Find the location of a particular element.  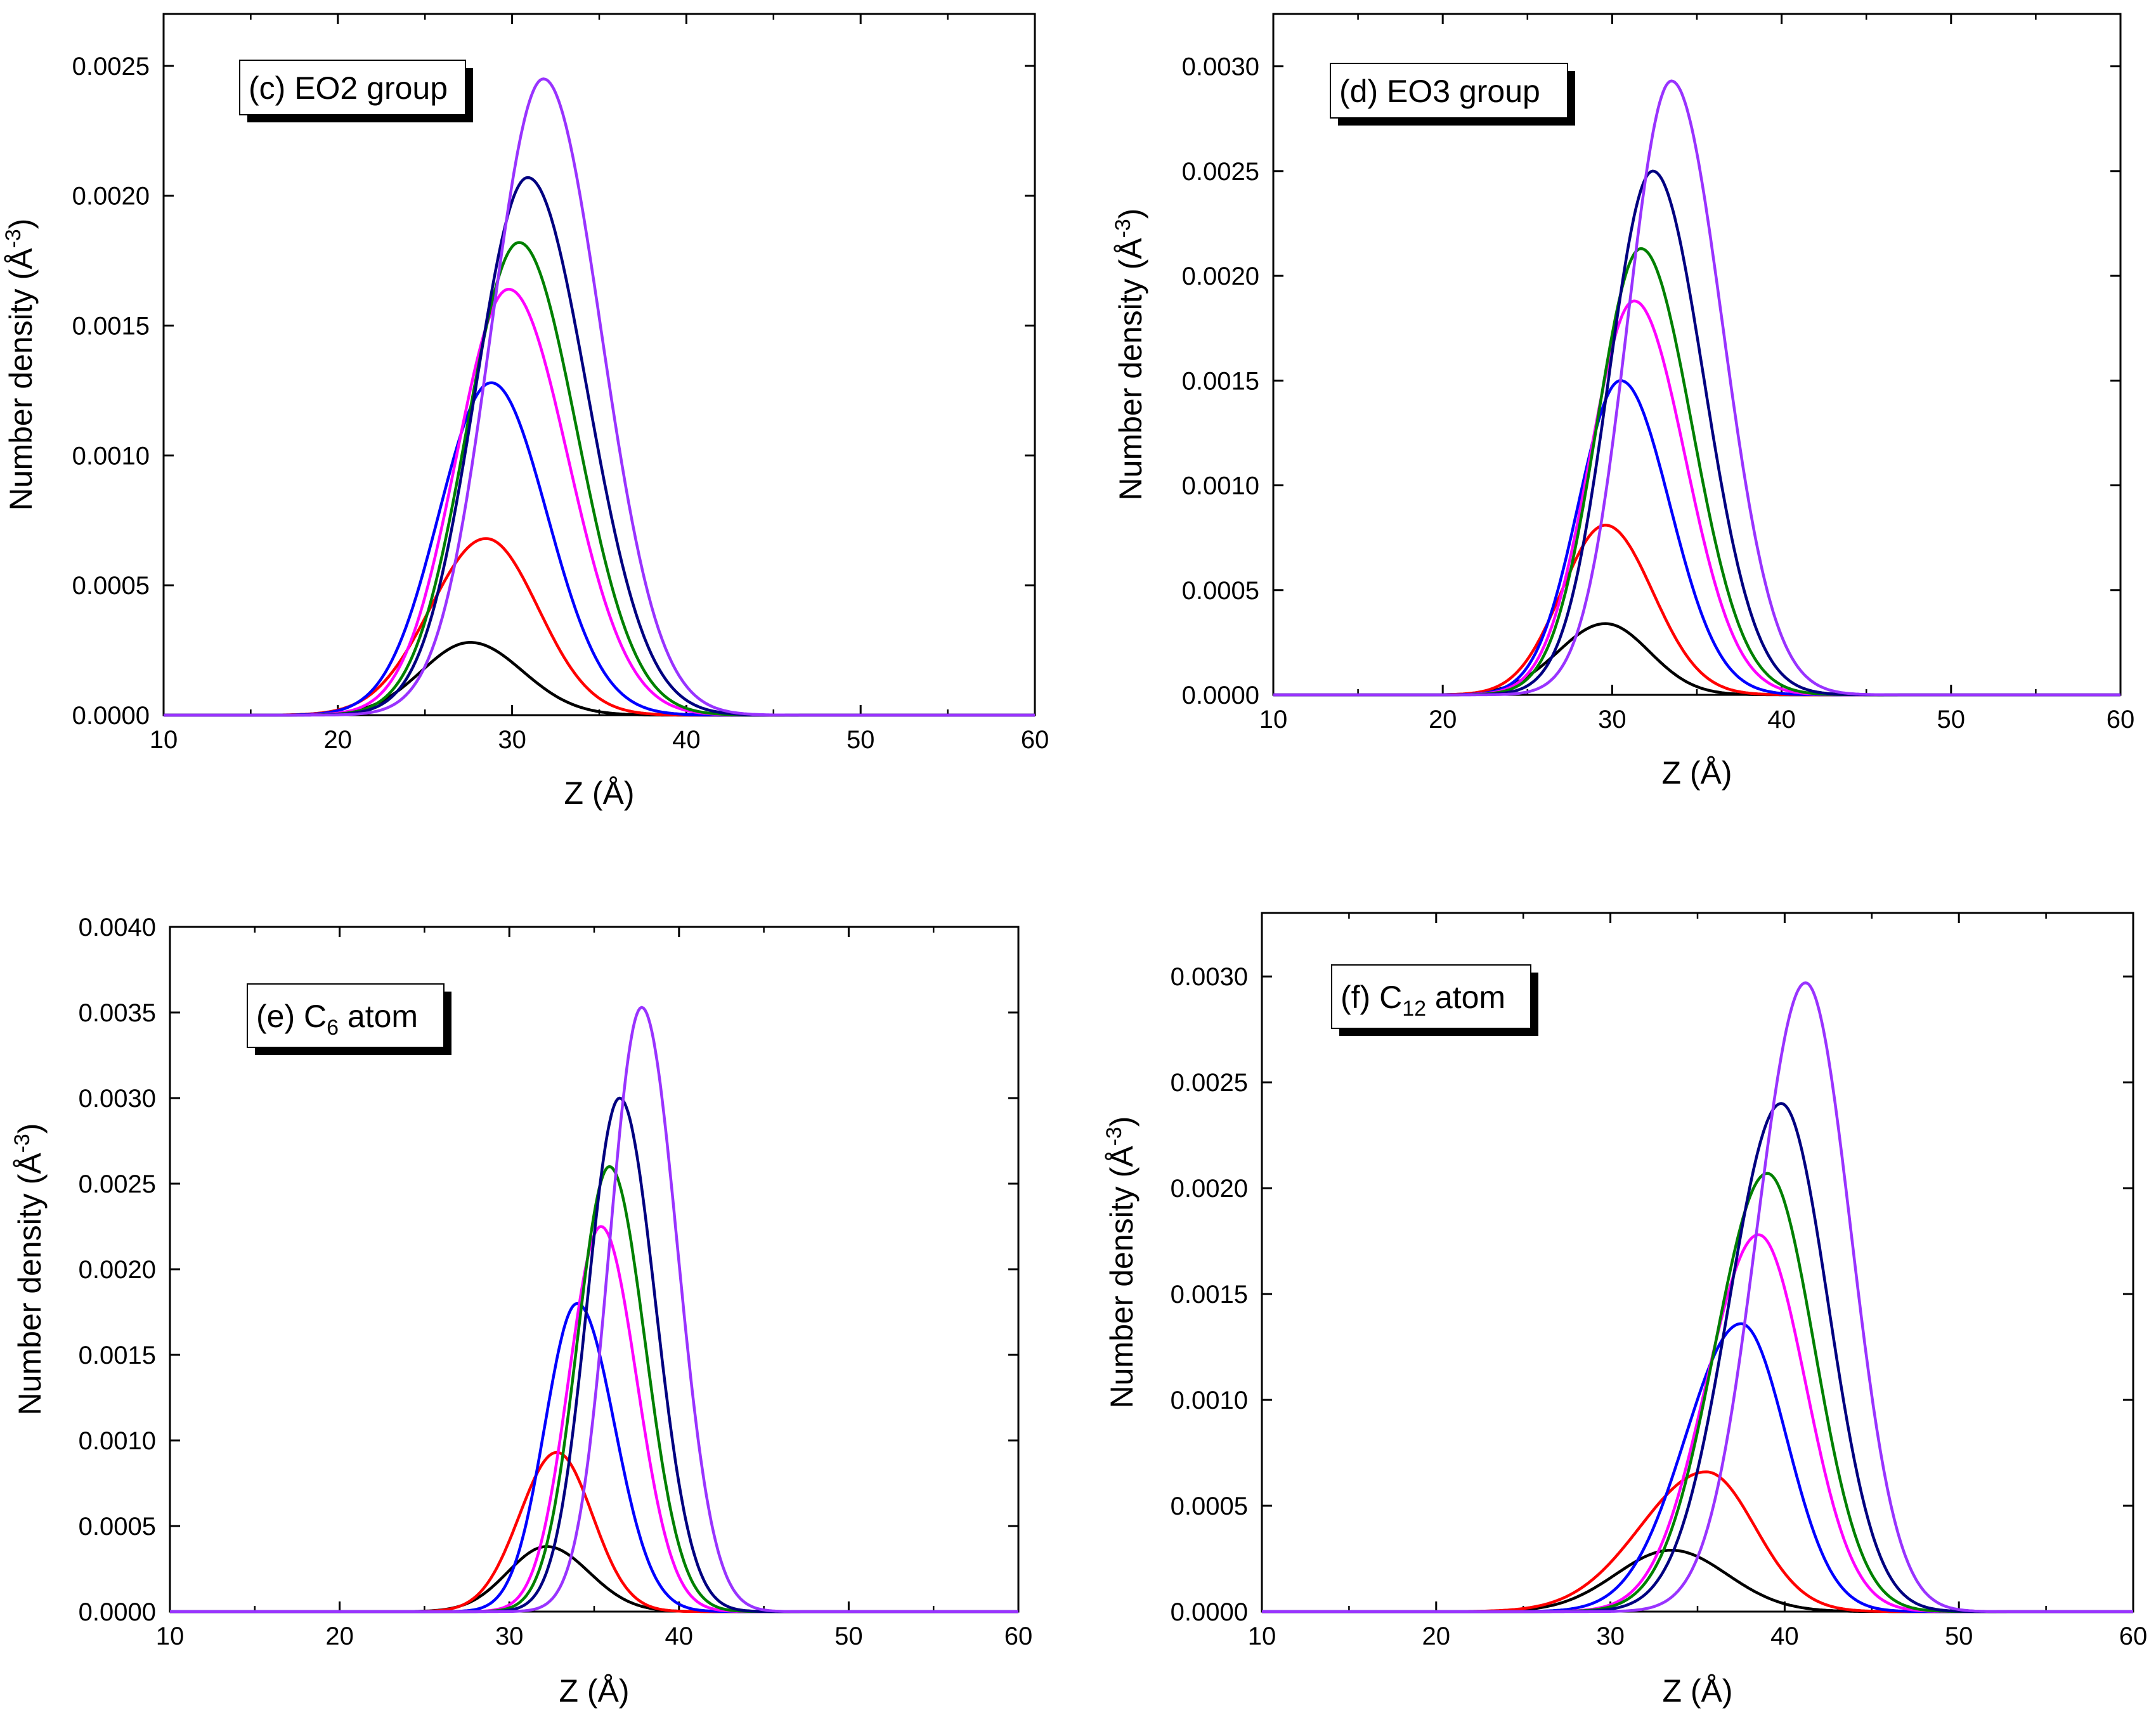

y-tick-label: 0.0035 is located at coordinates (117, 1013).